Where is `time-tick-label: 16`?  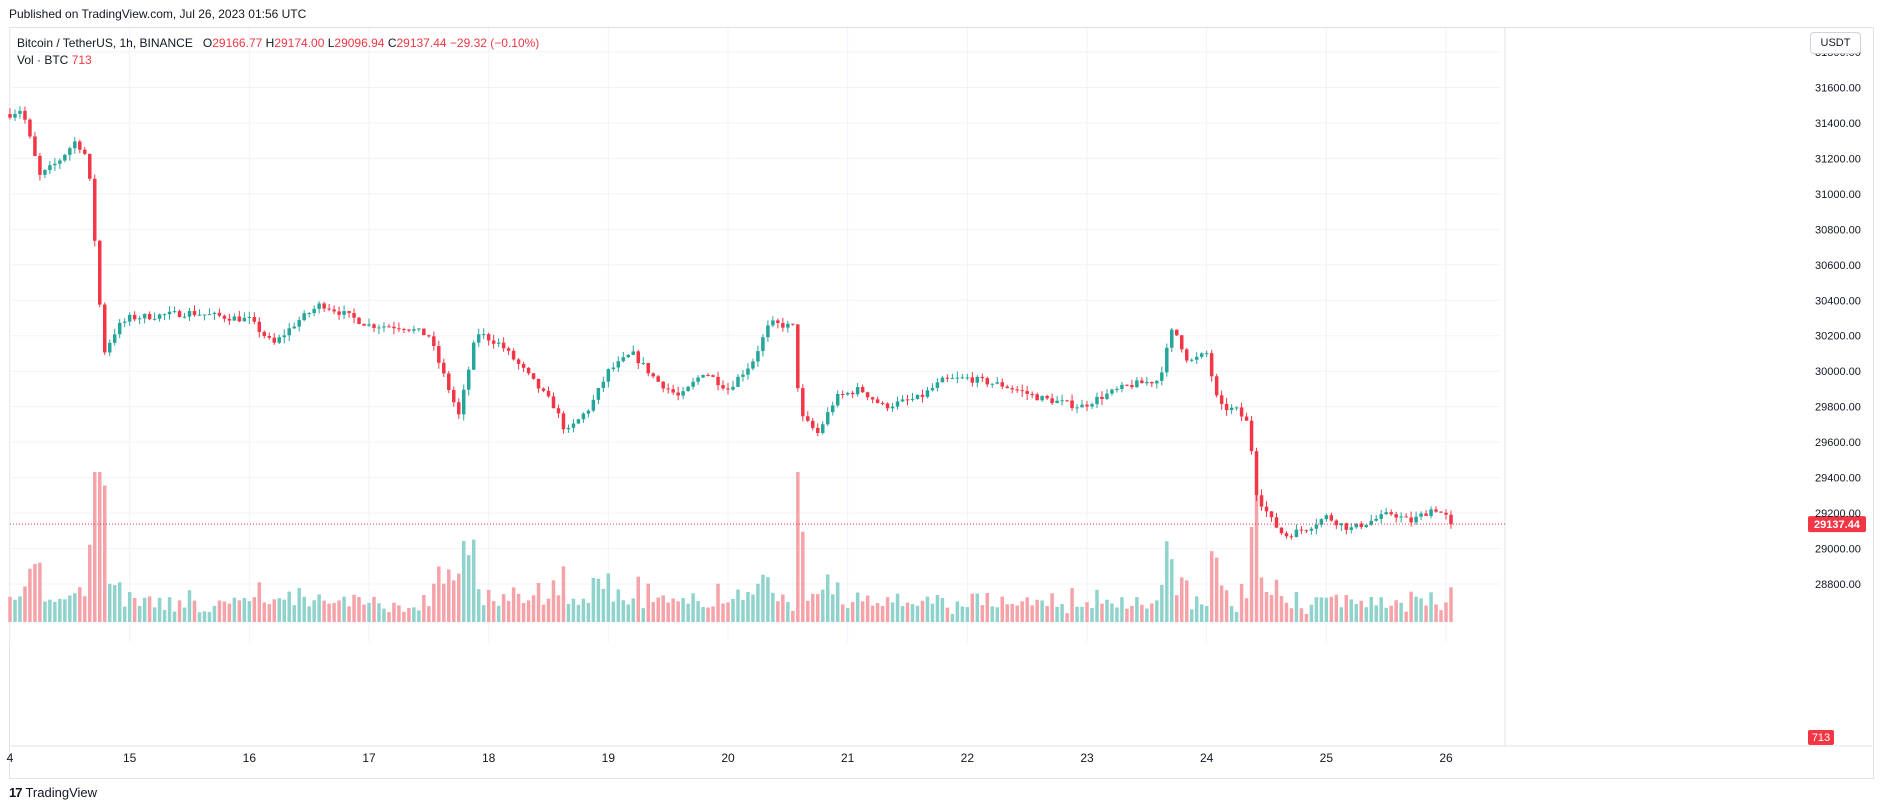 time-tick-label: 16 is located at coordinates (250, 758).